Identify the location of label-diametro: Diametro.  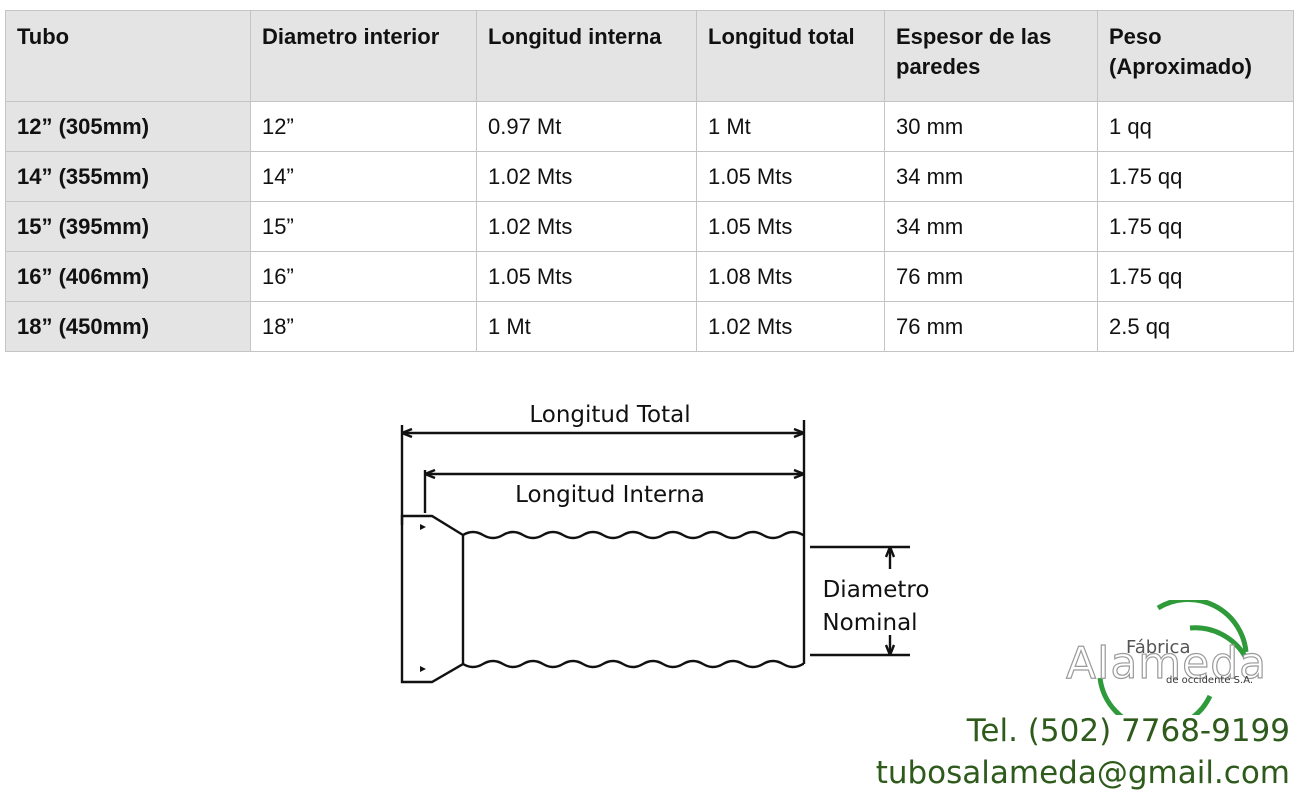
(876, 590).